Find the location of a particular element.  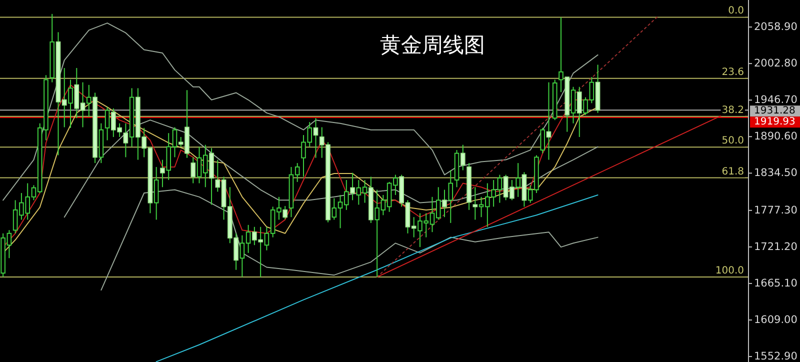

annotation: 50.0 is located at coordinates (733, 141).